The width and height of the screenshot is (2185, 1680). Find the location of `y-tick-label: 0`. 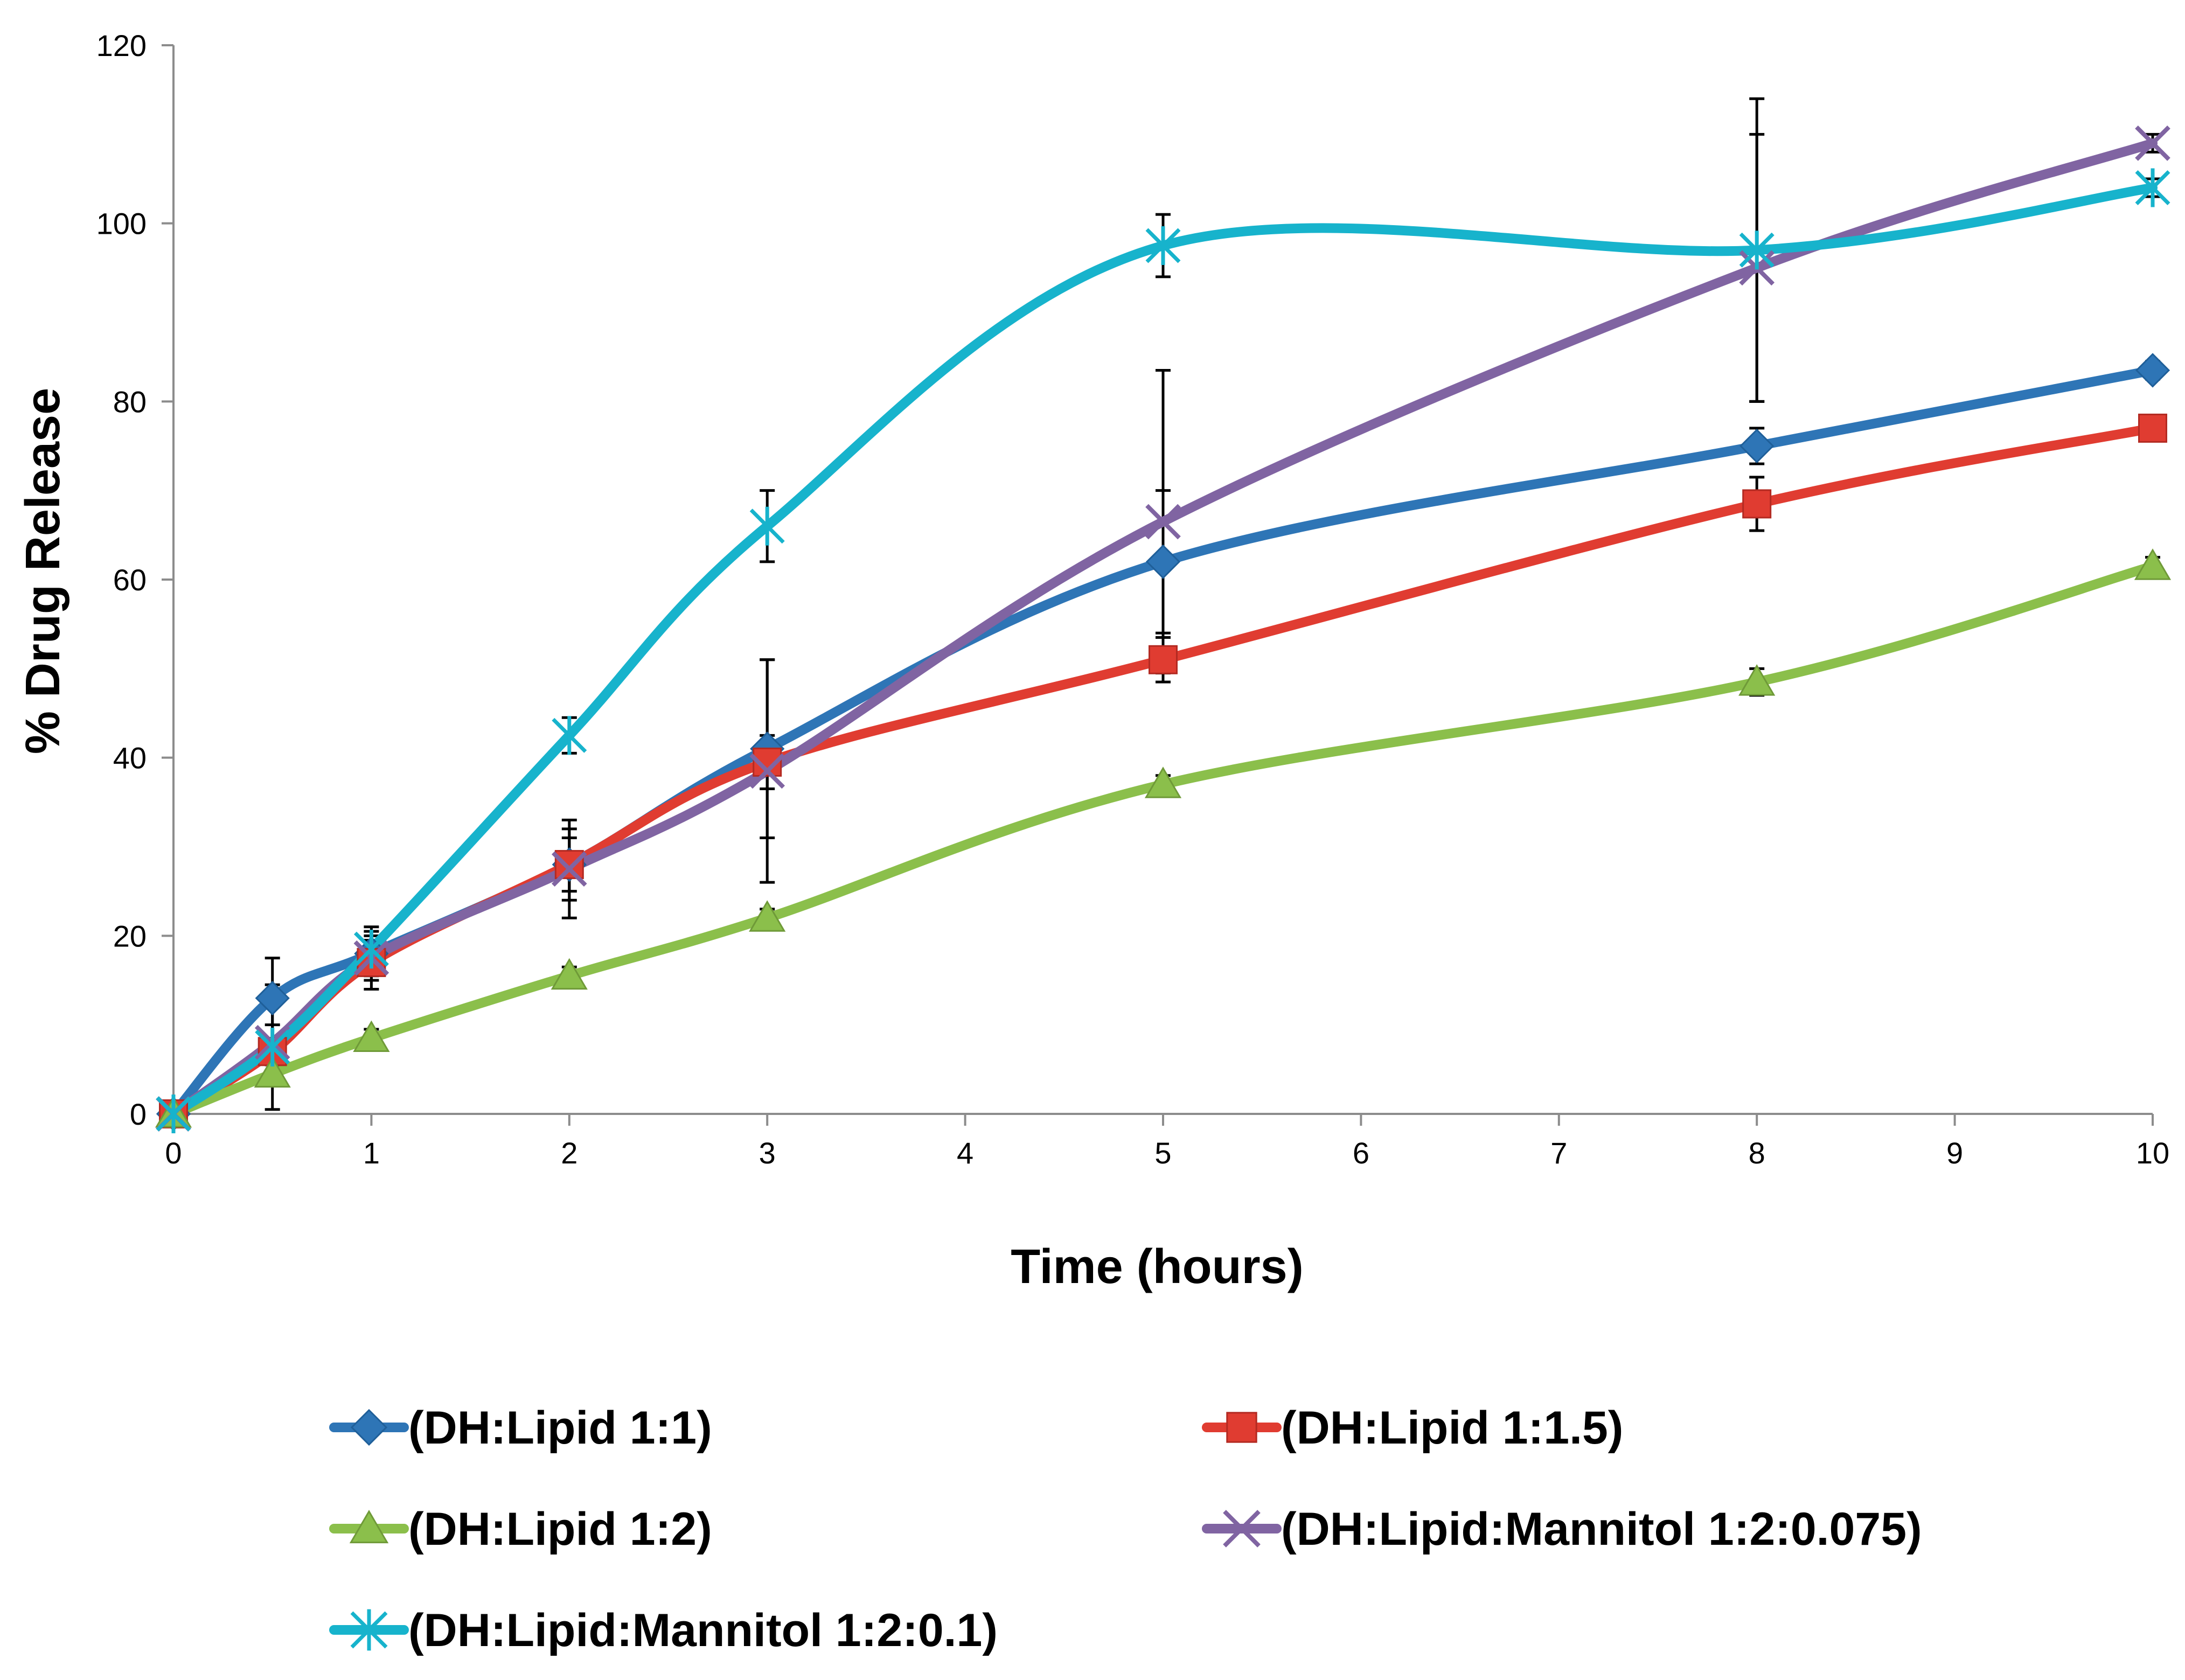

y-tick-label: 0 is located at coordinates (138, 1114).